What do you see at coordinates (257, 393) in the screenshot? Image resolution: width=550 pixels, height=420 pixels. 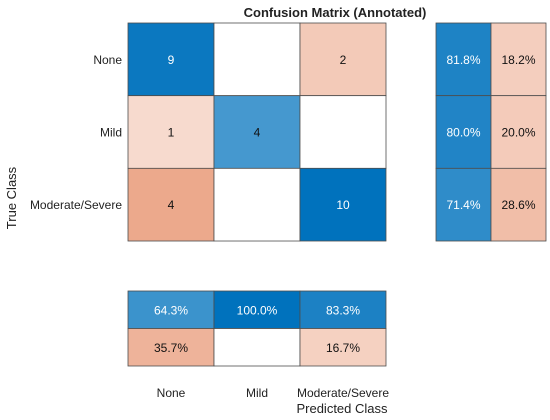 I see `column-class-label: Mild` at bounding box center [257, 393].